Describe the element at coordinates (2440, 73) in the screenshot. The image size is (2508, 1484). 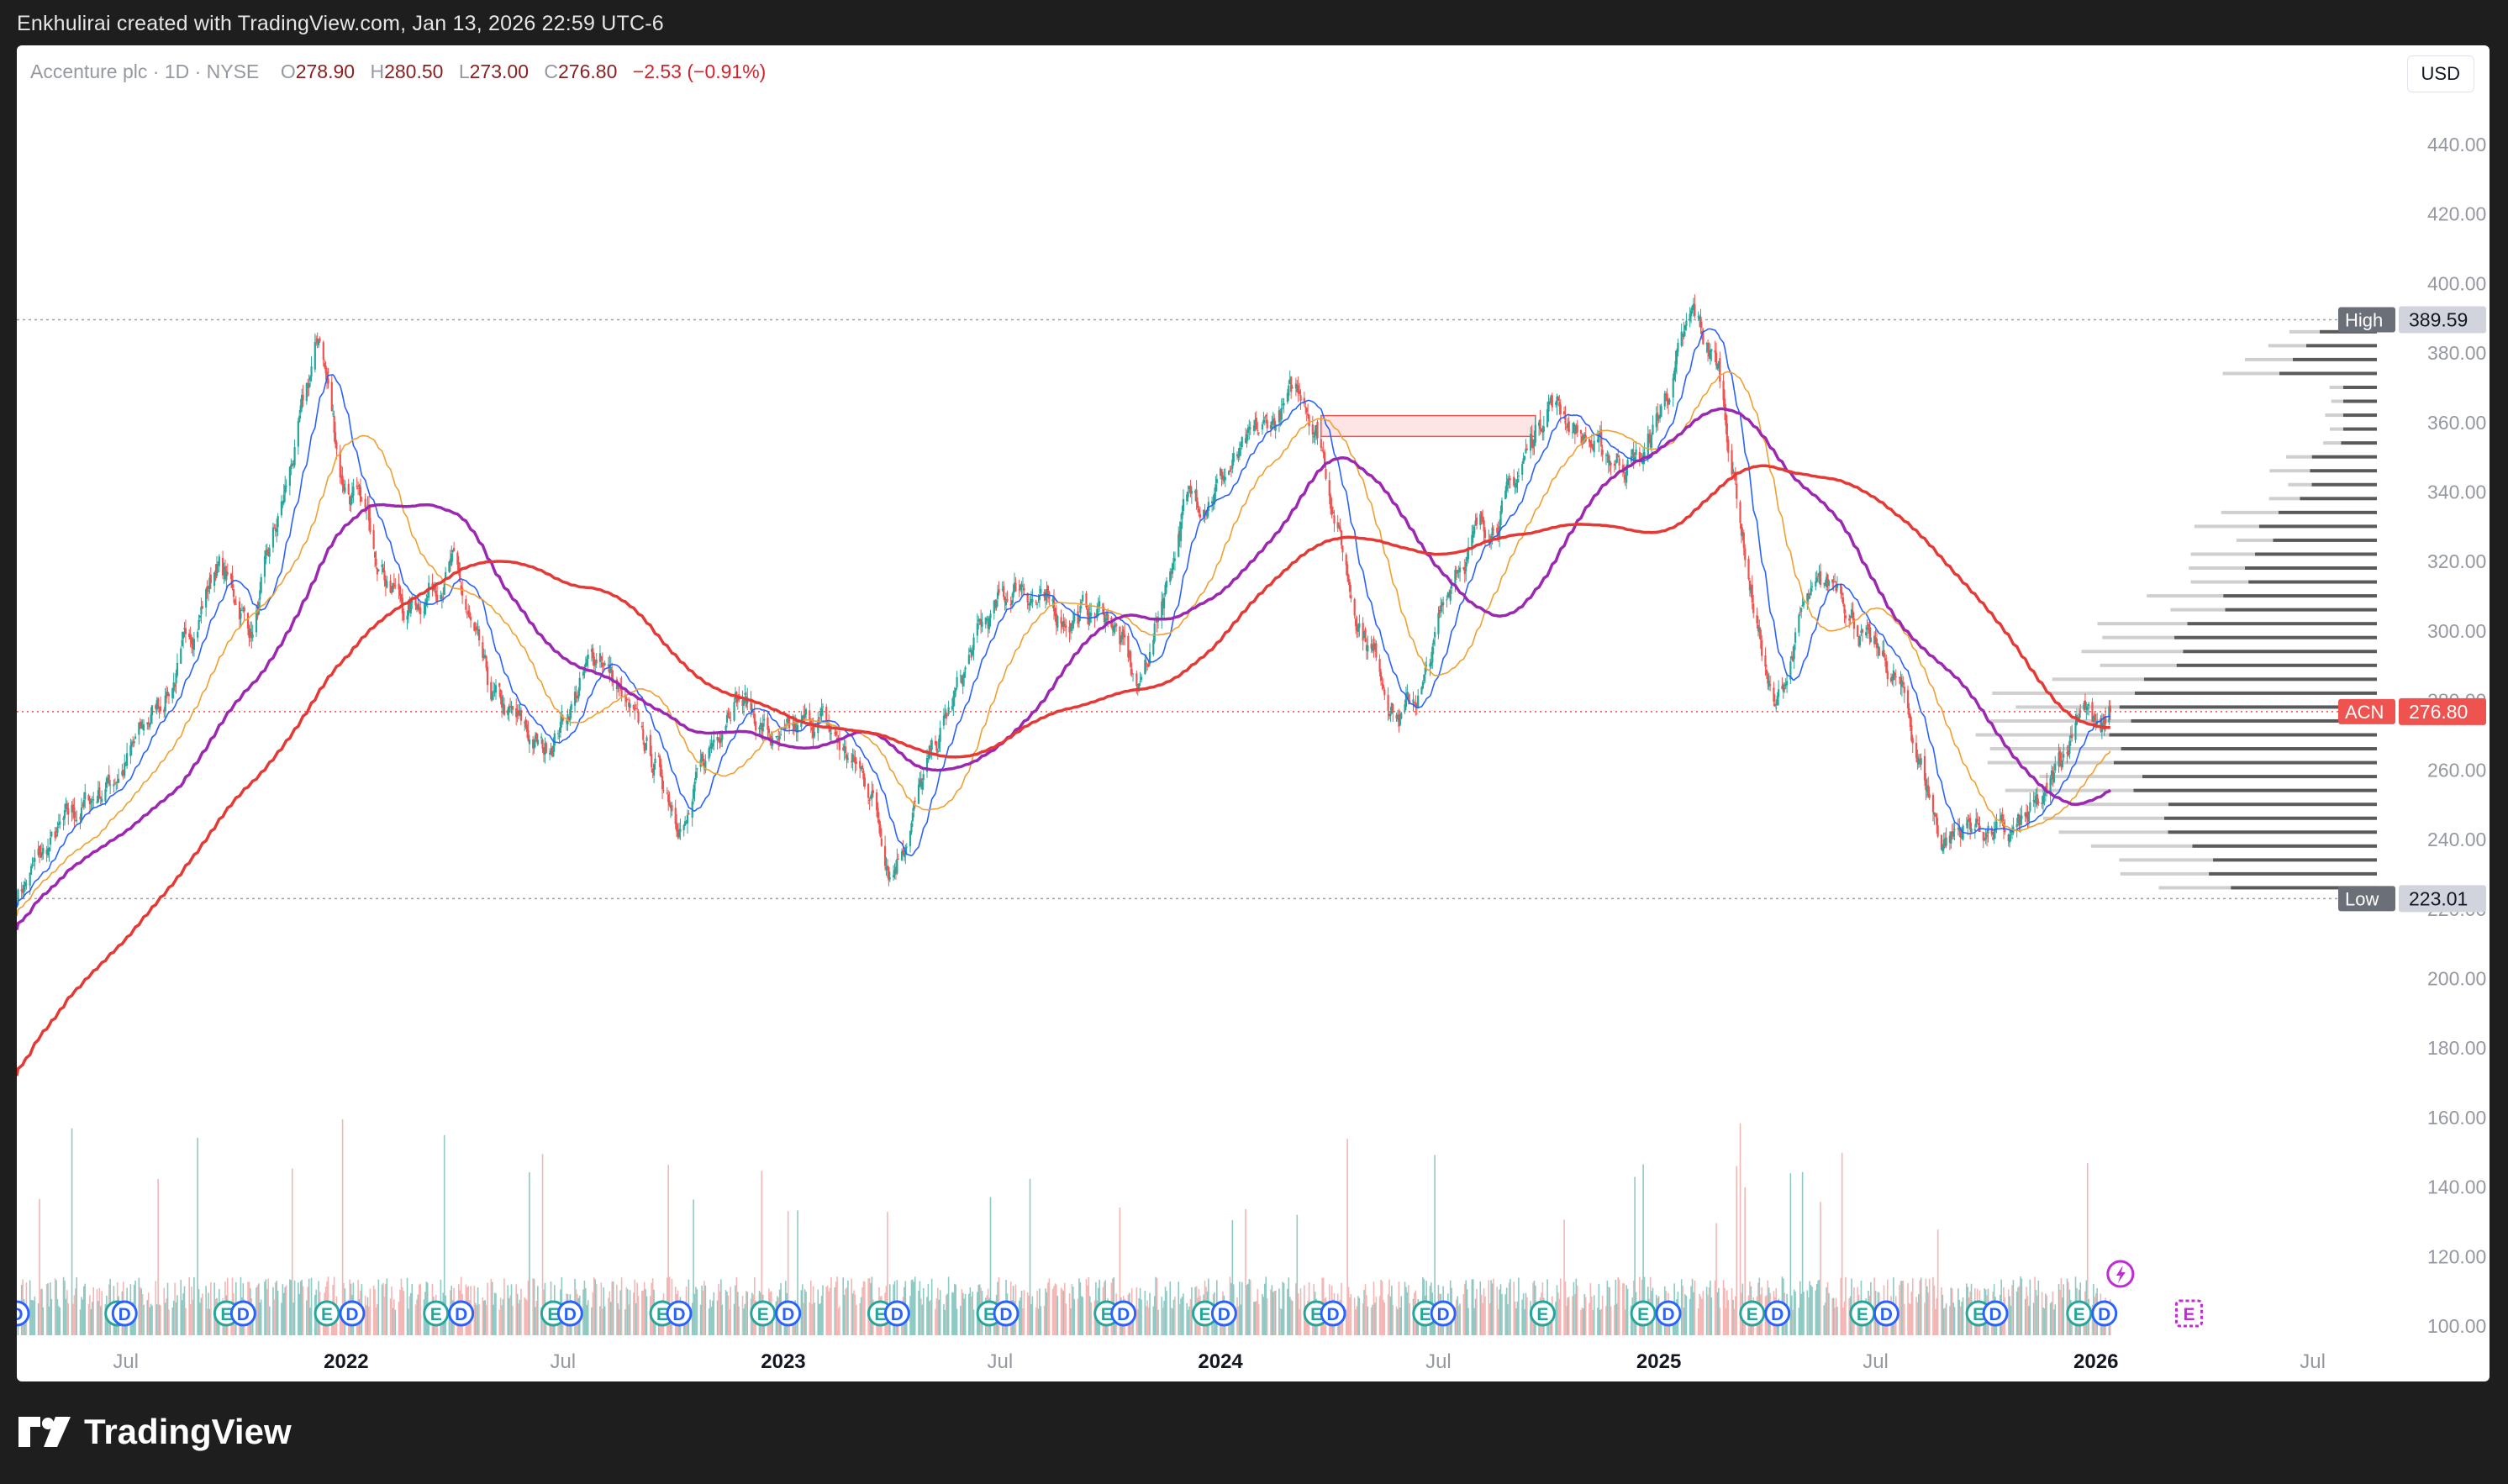
I see `currency-button: USD` at that location.